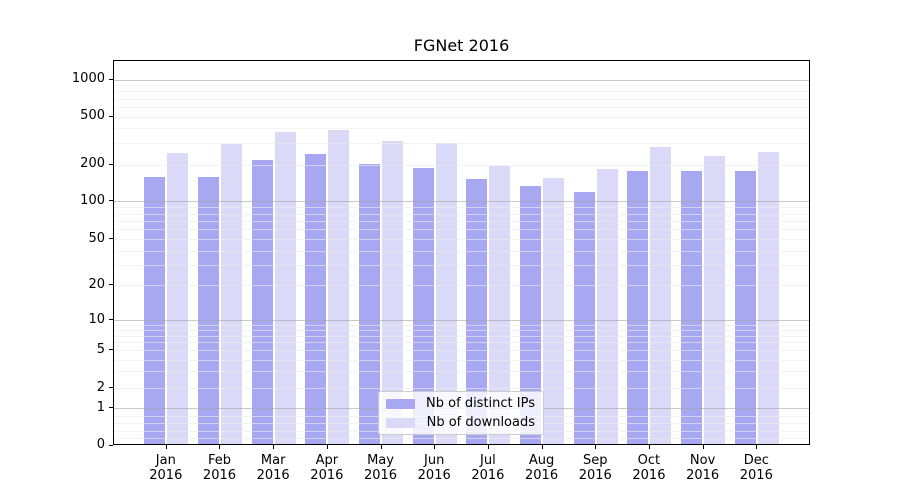  I want to click on legend-item-distinct-ips: Nb of distinct IPs, so click(460, 403).